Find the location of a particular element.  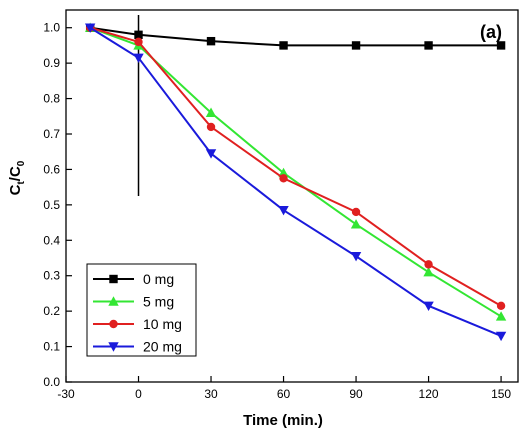

x-tick-label: 0 is located at coordinates (138, 394).